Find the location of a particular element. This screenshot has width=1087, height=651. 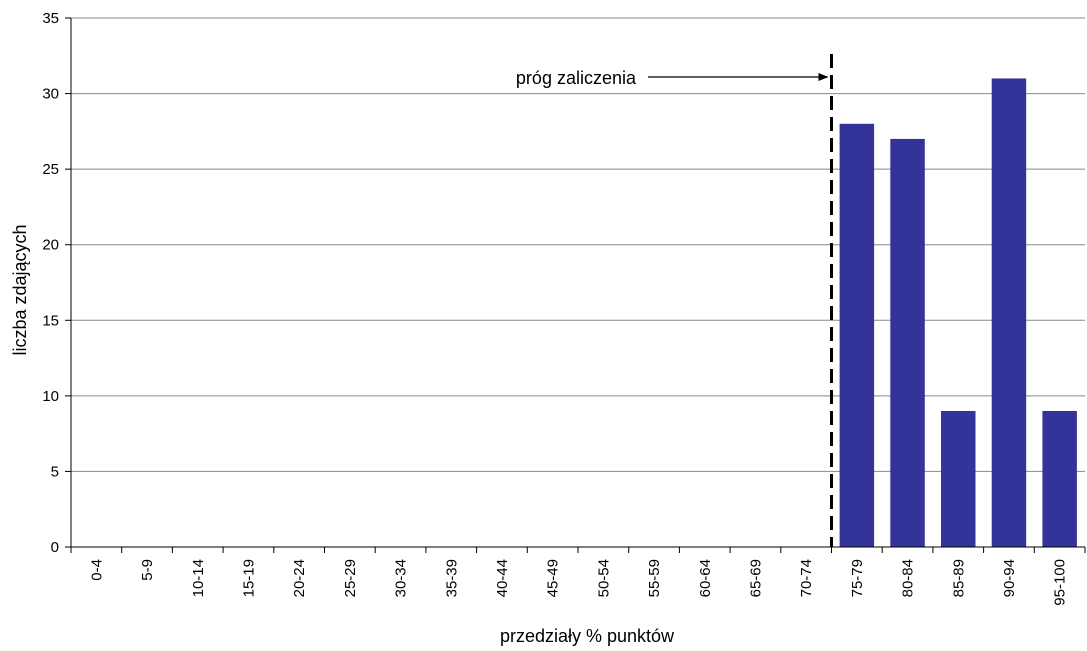

x-tick-label: 20-24 is located at coordinates (299, 578).